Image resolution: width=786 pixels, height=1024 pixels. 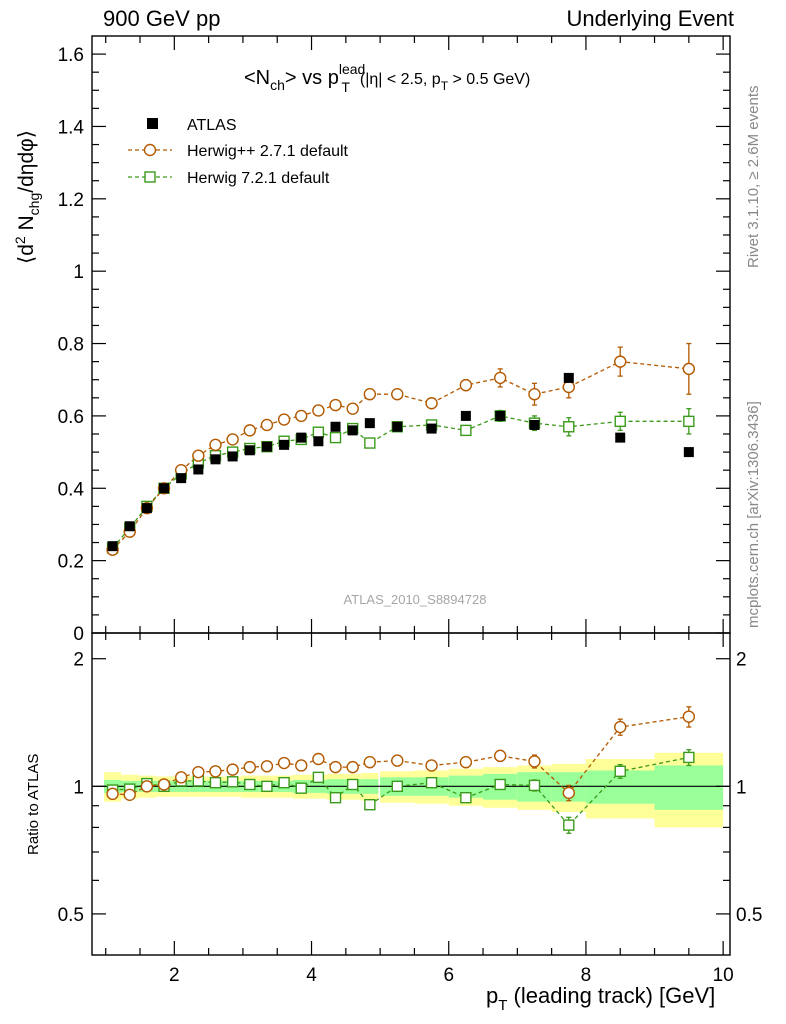 I want to click on y-tick-label: 0.2, so click(x=71, y=562).